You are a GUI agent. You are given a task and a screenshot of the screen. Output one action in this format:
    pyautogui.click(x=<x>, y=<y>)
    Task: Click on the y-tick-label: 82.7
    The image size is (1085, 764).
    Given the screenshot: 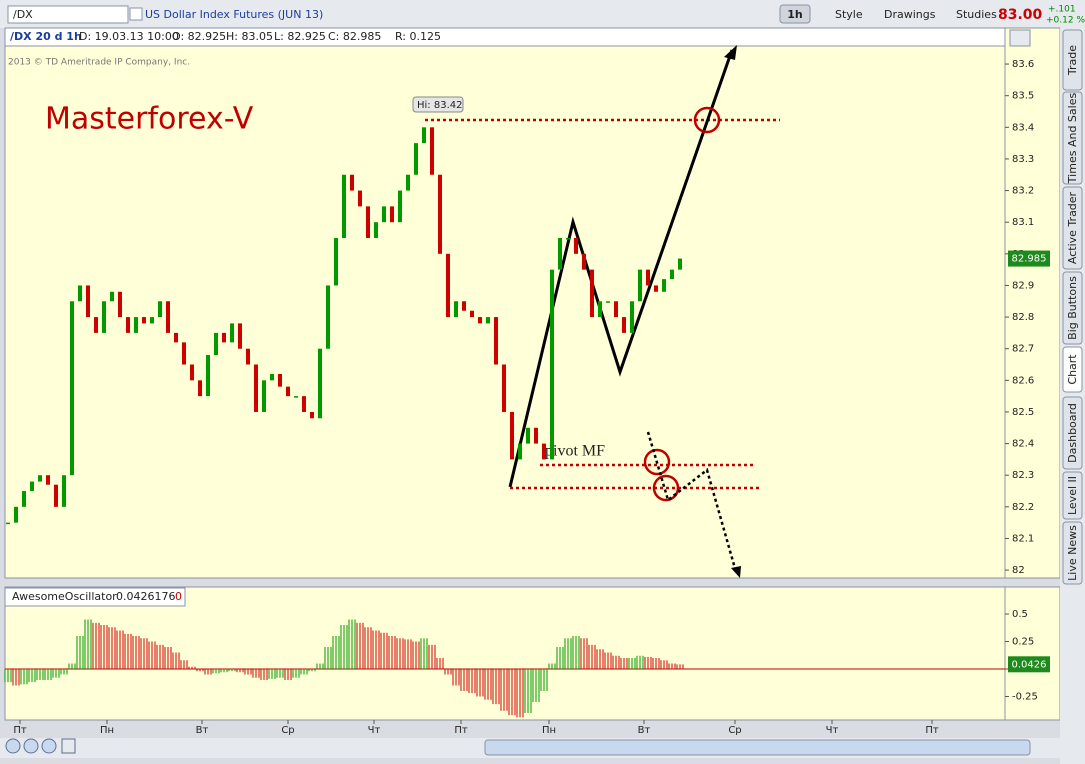 What is the action you would take?
    pyautogui.click(x=1023, y=349)
    